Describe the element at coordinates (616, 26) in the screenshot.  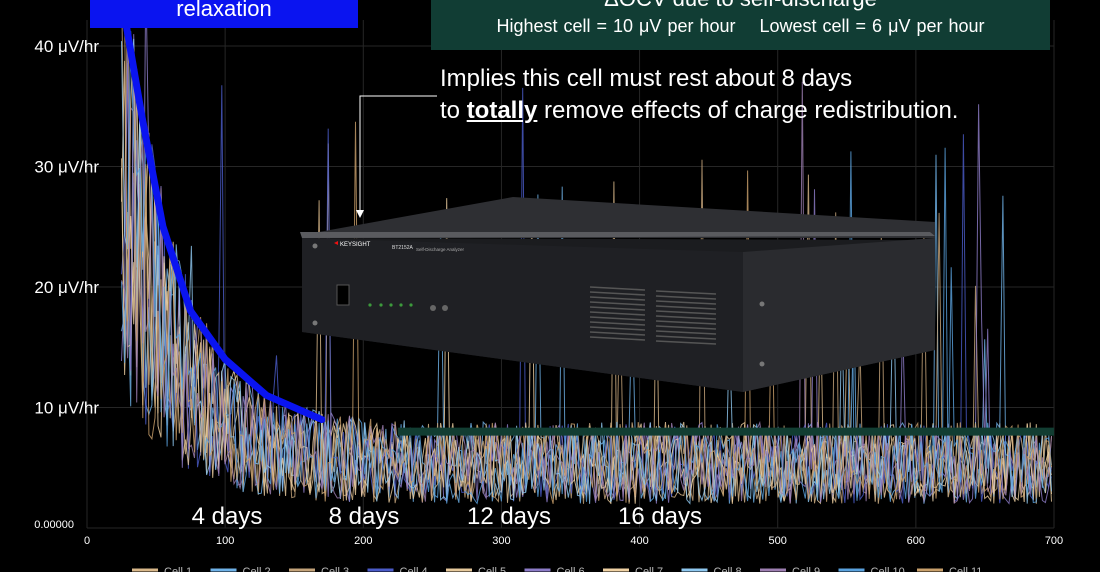
I see `highest-cell-rate: Highest cell = 10 μV per hour` at that location.